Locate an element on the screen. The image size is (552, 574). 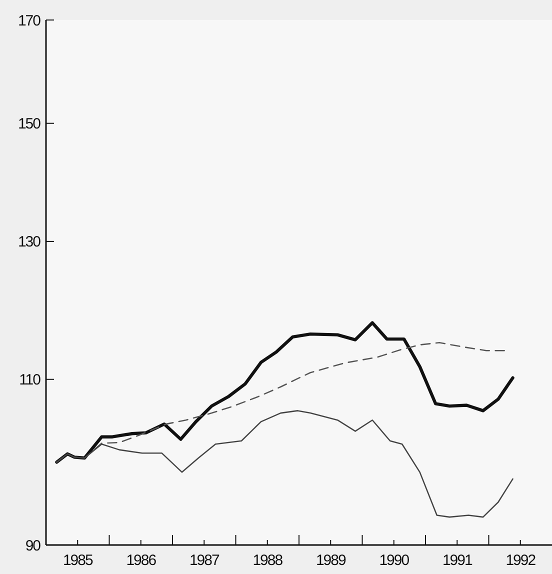
y-tick-label: 130 is located at coordinates (29, 242).